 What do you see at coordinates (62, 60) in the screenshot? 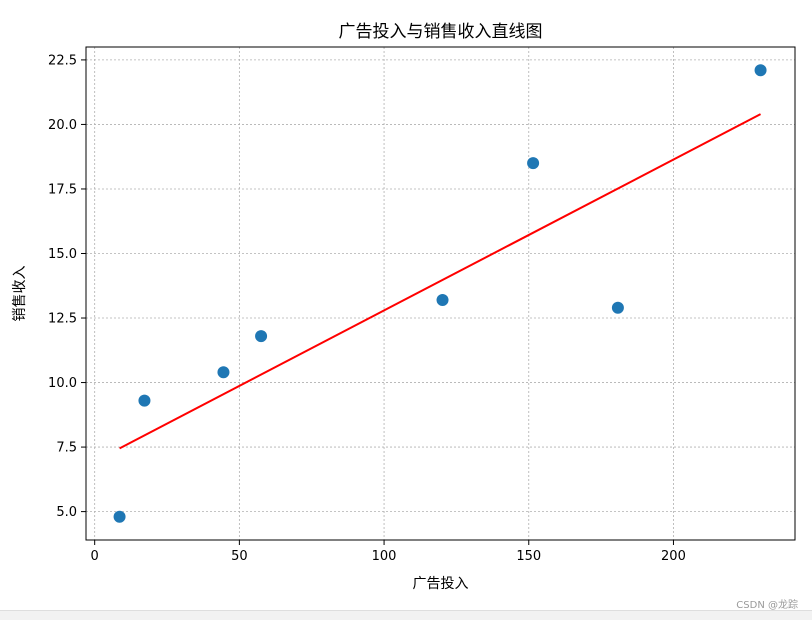
I see `y-tick-label: 22.5` at bounding box center [62, 60].